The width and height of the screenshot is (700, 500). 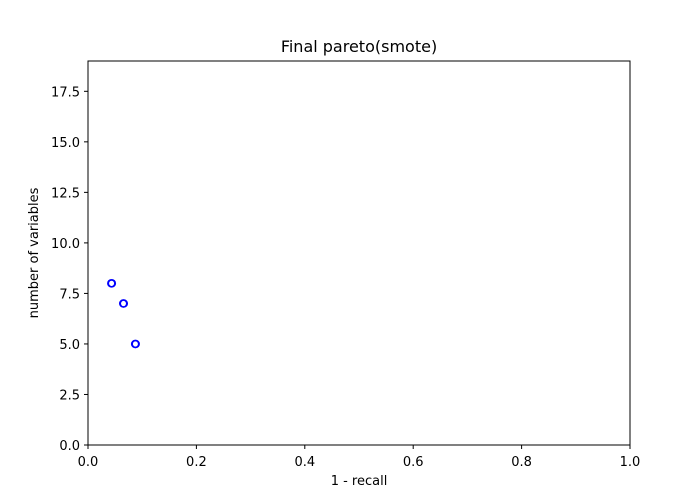 I want to click on chart-title: Final pareto(smote), so click(x=359, y=46).